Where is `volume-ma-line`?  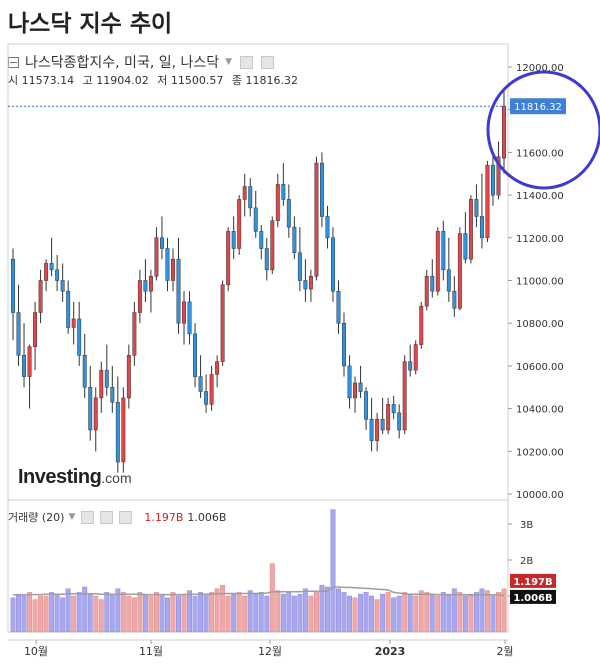
volume-ma-line is located at coordinates (259, 591).